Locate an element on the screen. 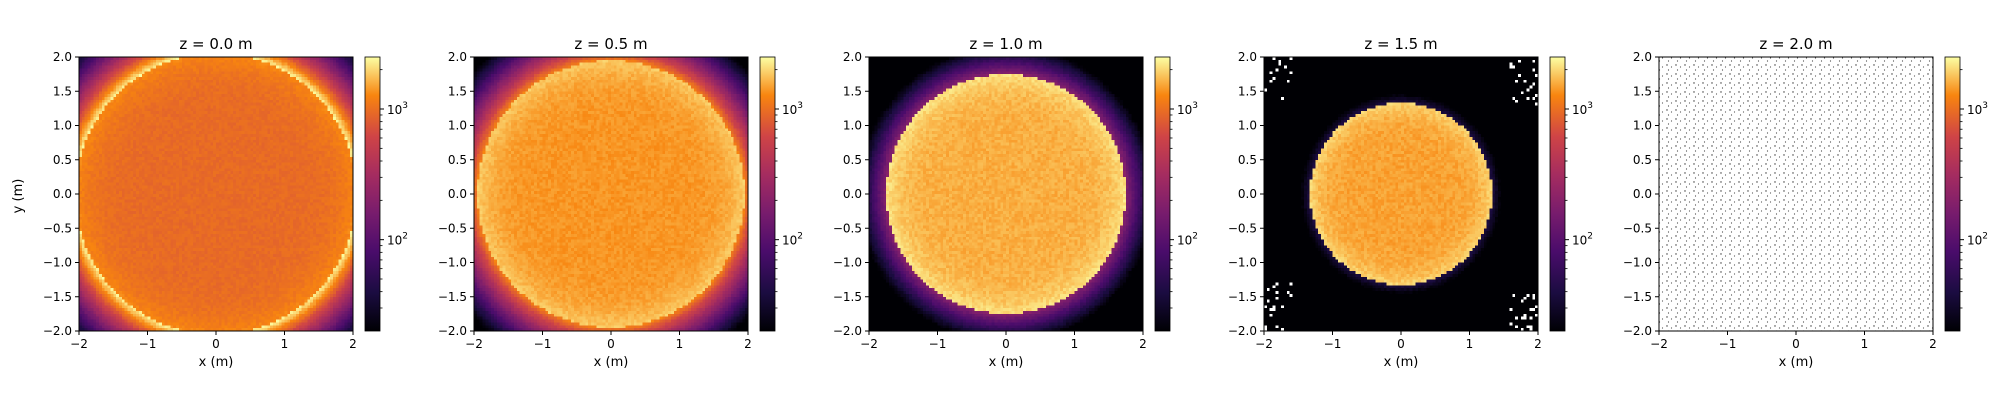 Image resolution: width=2000 pixels, height=400 pixels. empty-heatmap-area is located at coordinates (1796, 194).